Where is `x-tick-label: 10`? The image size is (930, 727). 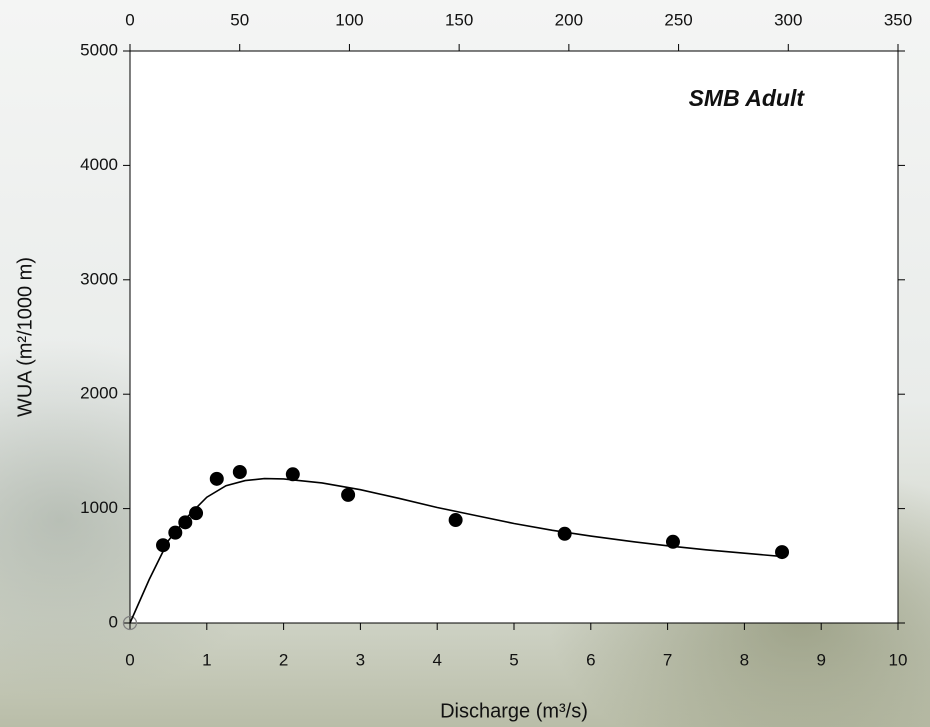
x-tick-label: 10 is located at coordinates (898, 659).